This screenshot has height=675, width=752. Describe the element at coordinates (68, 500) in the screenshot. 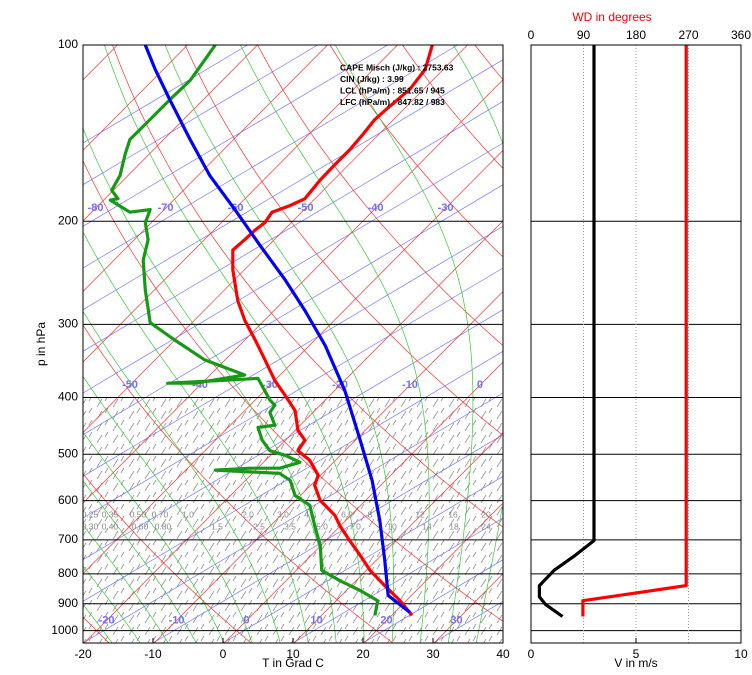

I see `y-tick-label: 600` at that location.